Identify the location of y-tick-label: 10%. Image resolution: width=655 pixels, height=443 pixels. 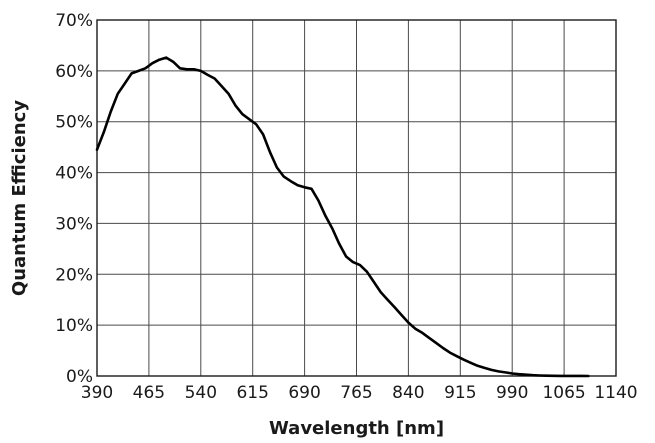
(74, 326).